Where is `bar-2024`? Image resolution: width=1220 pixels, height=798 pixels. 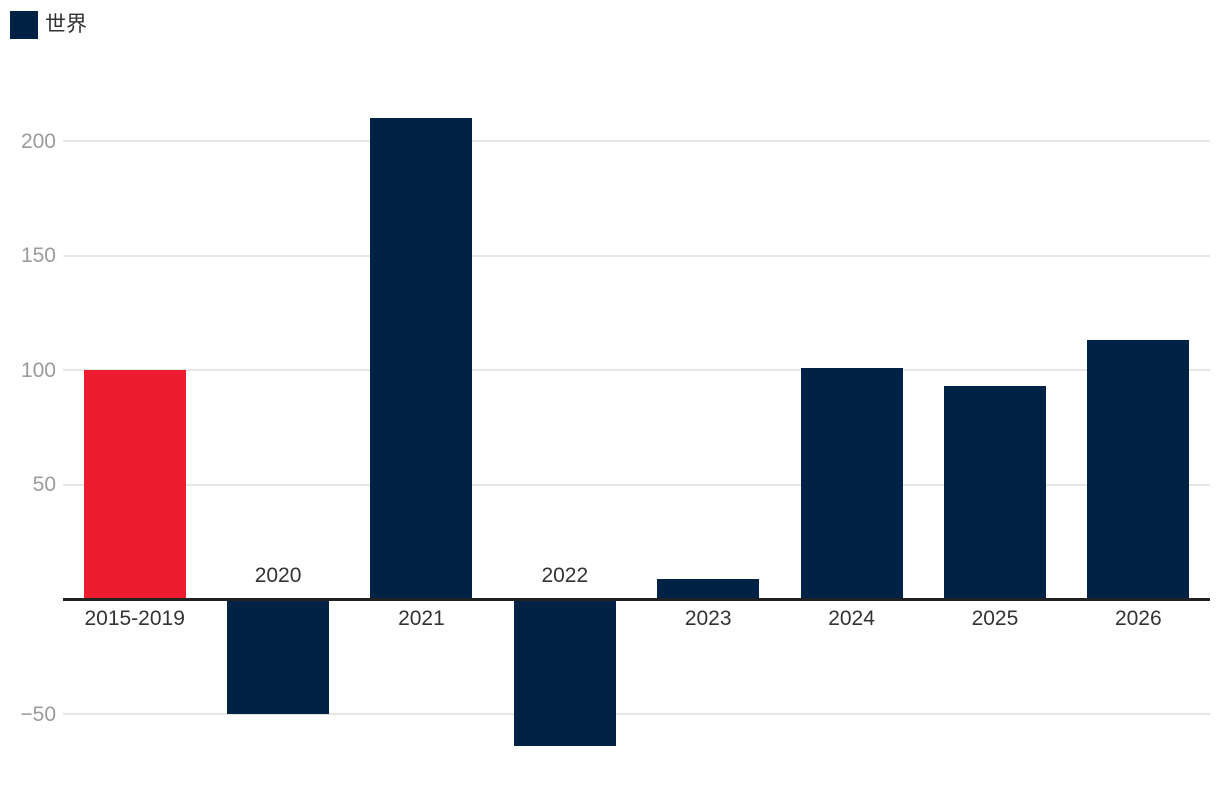 bar-2024 is located at coordinates (851, 483).